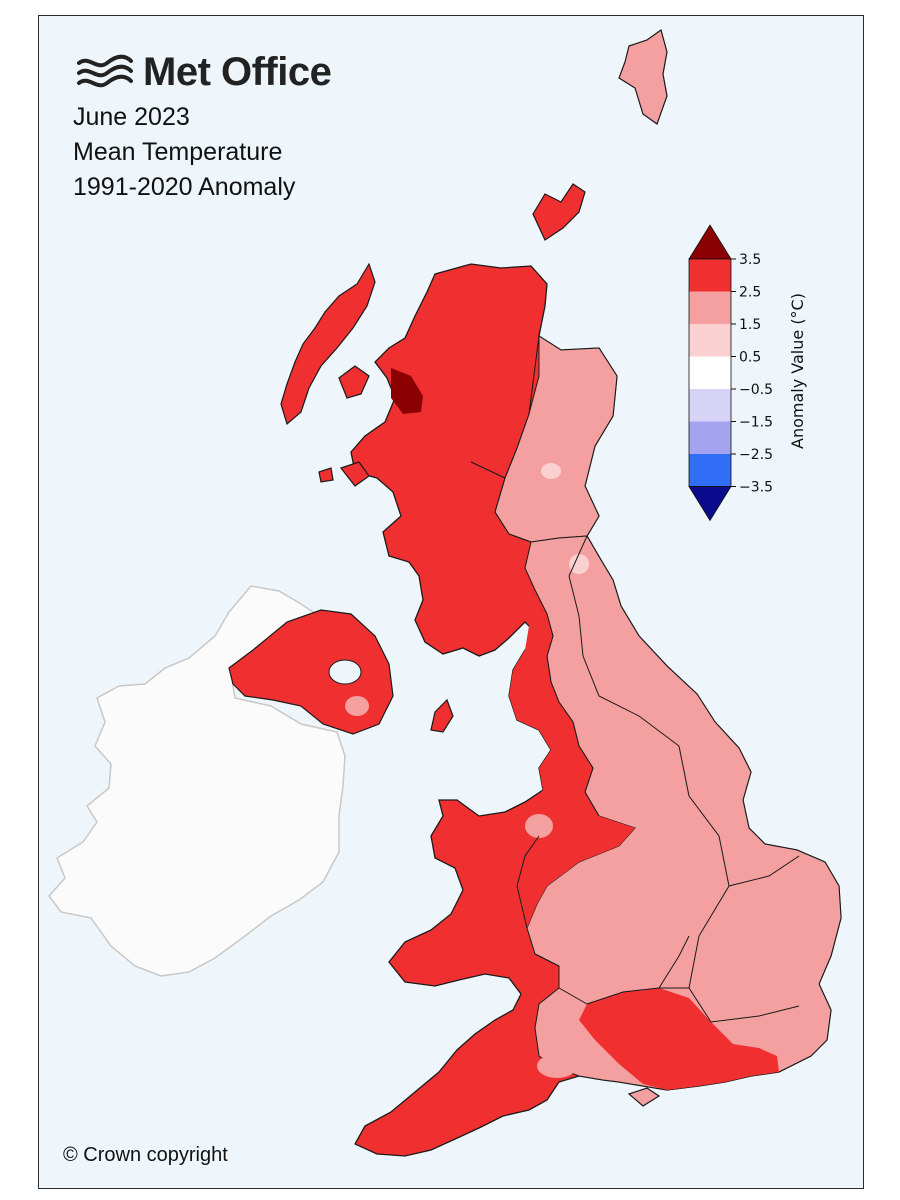  Describe the element at coordinates (184, 187) in the screenshot. I see `title-baseline: 1991-2020 Anomaly` at that location.